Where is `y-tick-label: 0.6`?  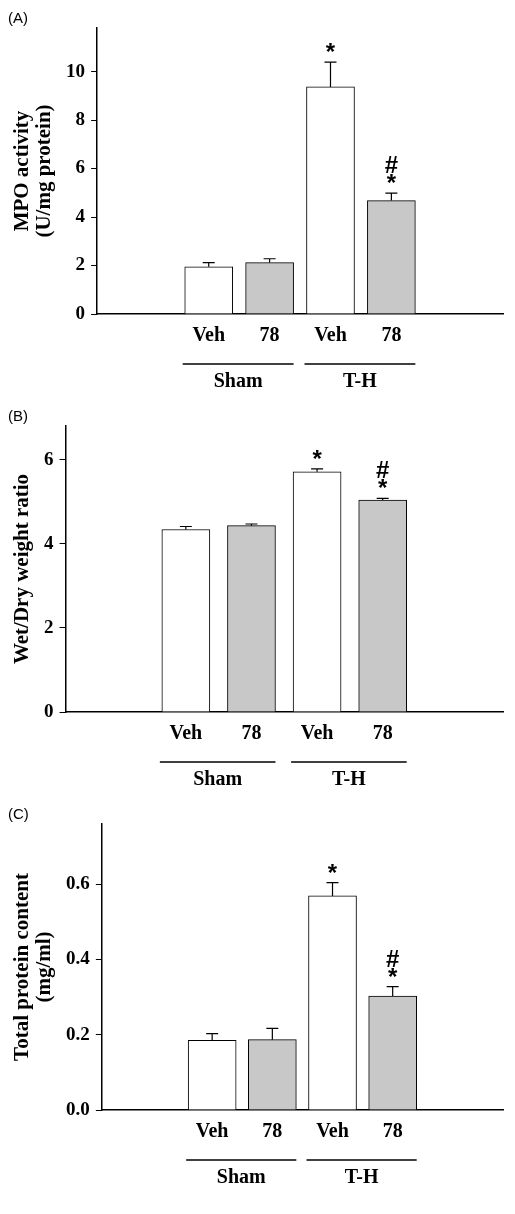 y-tick-label: 0.6 is located at coordinates (78, 883).